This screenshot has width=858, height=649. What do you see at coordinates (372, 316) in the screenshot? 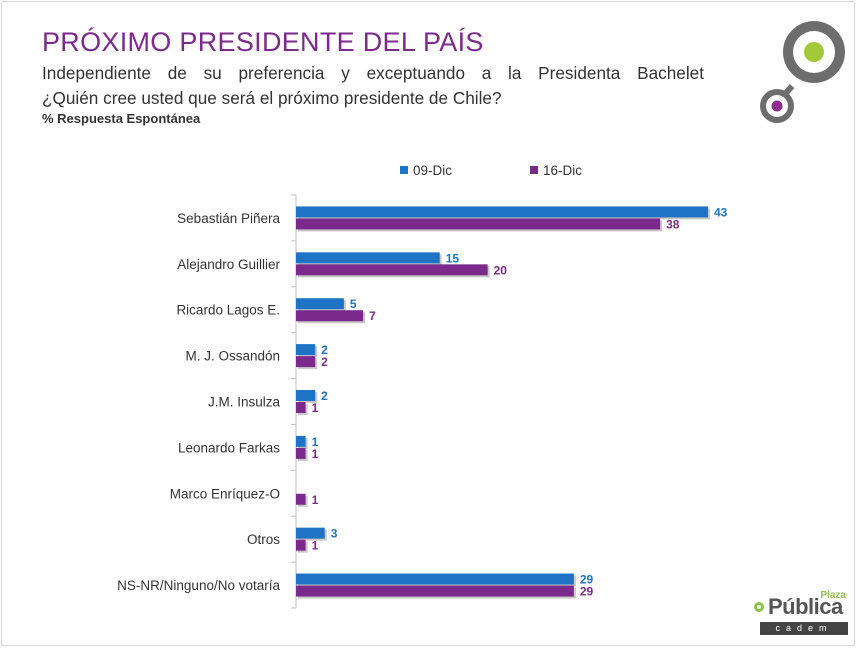
I see `data-label: 7` at bounding box center [372, 316].